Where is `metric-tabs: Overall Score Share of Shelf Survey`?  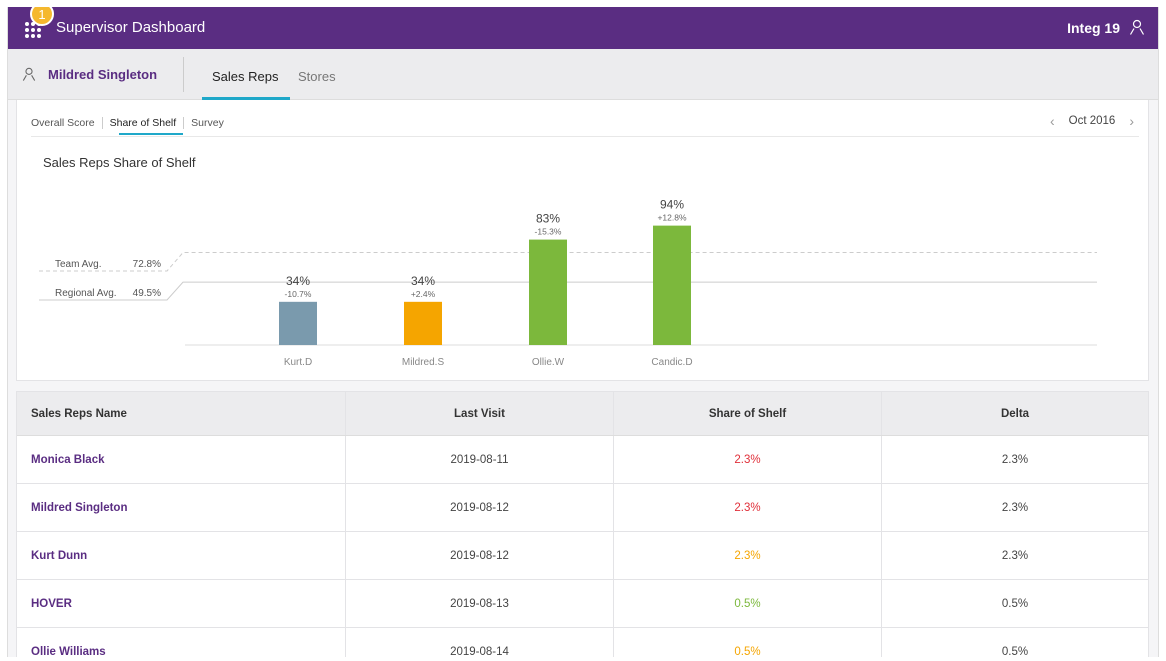
metric-tabs: Overall Score Share of Shelf Survey is located at coordinates (131, 123).